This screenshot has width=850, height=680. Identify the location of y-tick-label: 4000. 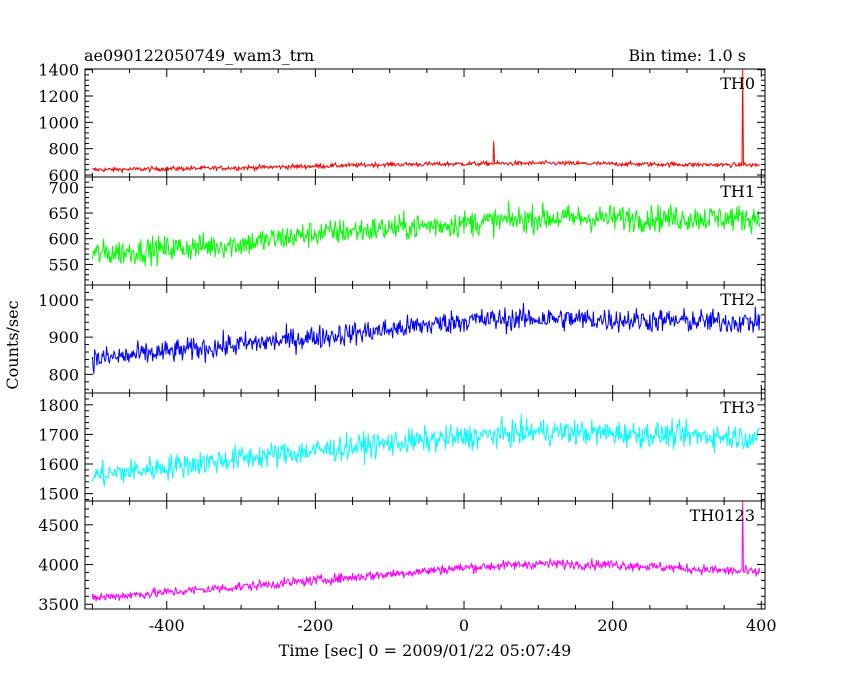
(58, 565).